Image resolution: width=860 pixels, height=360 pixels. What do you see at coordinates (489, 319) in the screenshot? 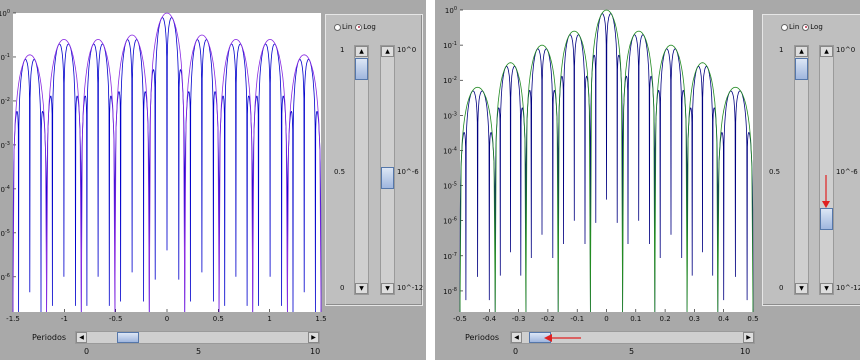
I see `x-tick-label: -0.4` at bounding box center [489, 319].